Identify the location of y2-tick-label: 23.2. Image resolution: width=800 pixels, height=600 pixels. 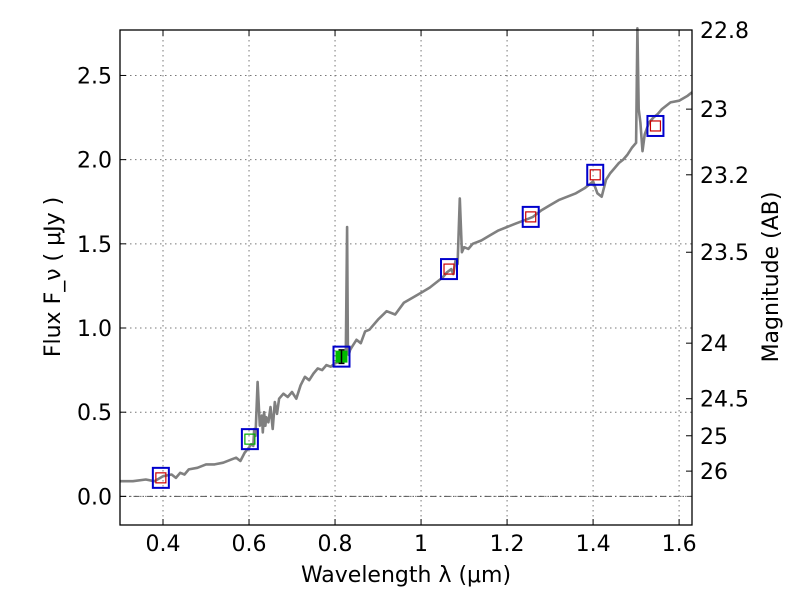
(724, 176).